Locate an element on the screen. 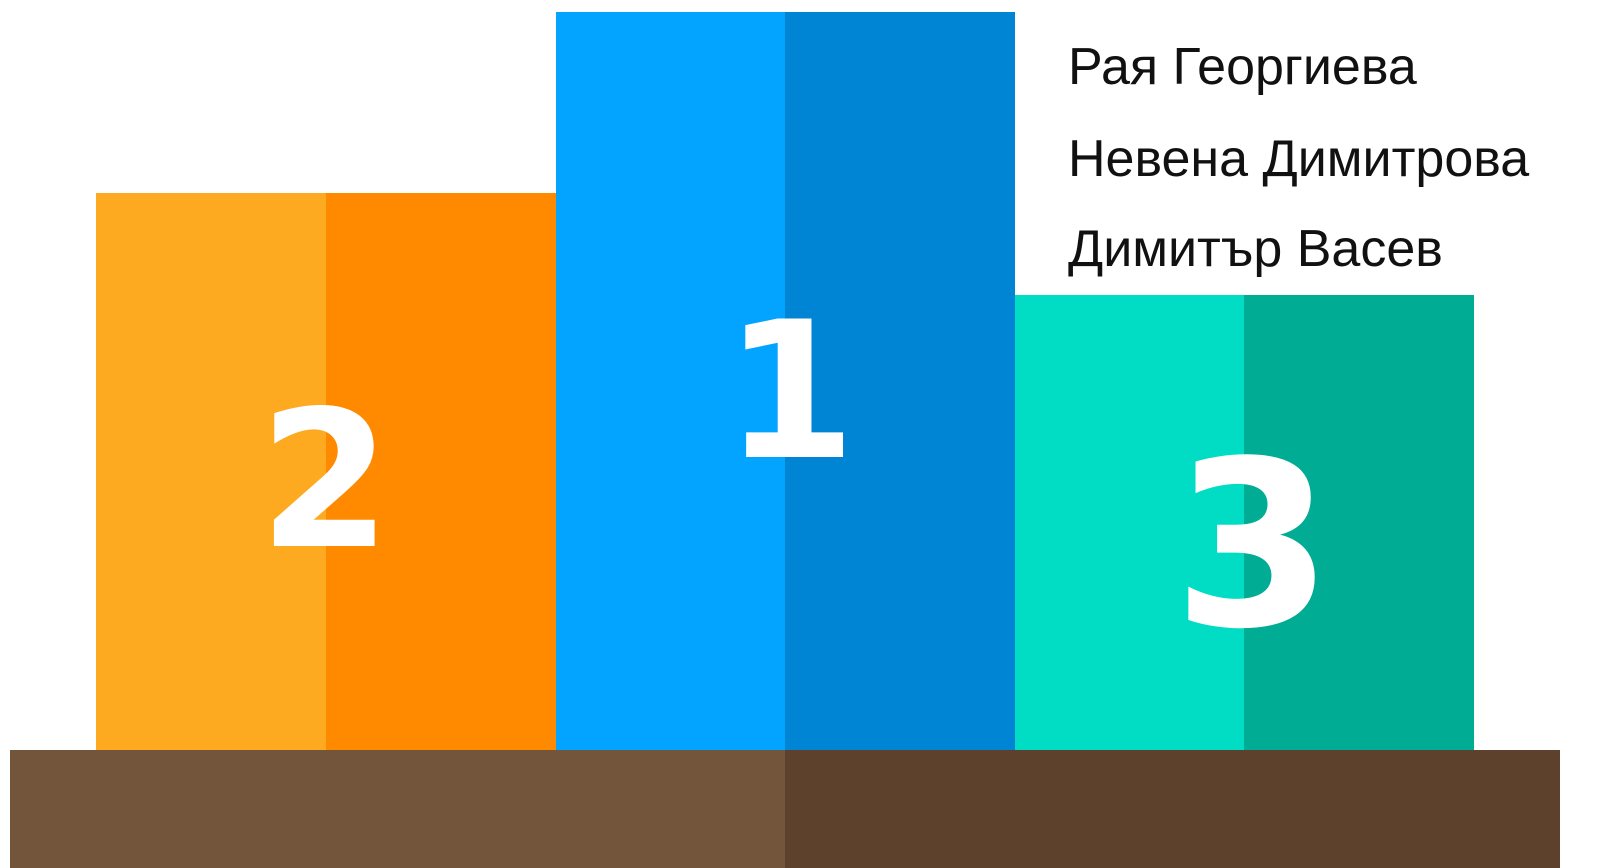 This screenshot has width=1613, height=868. third-place-block: 3 is located at coordinates (1244, 522).